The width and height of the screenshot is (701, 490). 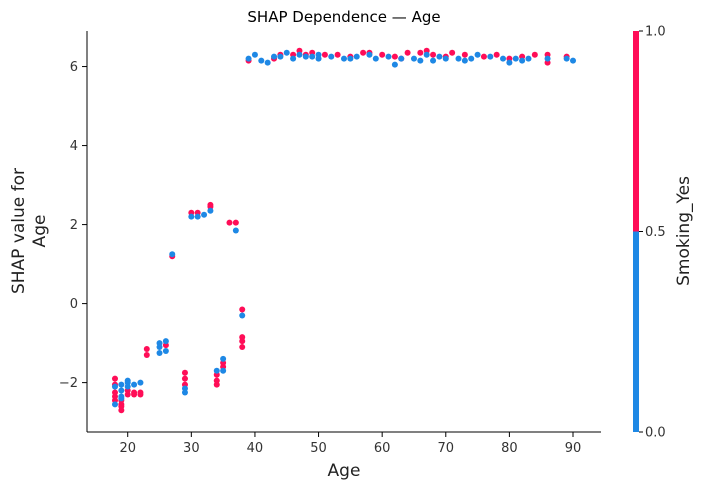 What do you see at coordinates (655, 232) in the screenshot?
I see `colorbar-tick-label: 0.5` at bounding box center [655, 232].